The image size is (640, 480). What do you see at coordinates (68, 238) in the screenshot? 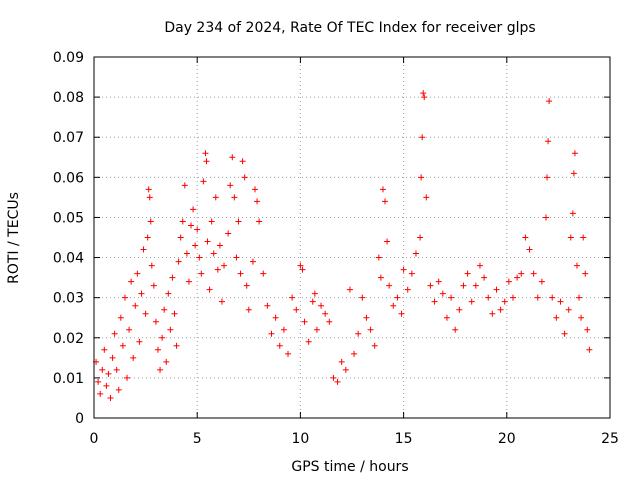
I see `y-tick-labels: 0 0.01 0.02 0.03 0.04 0.05 0.06 0.07 0.08 0.09` at bounding box center [68, 238].